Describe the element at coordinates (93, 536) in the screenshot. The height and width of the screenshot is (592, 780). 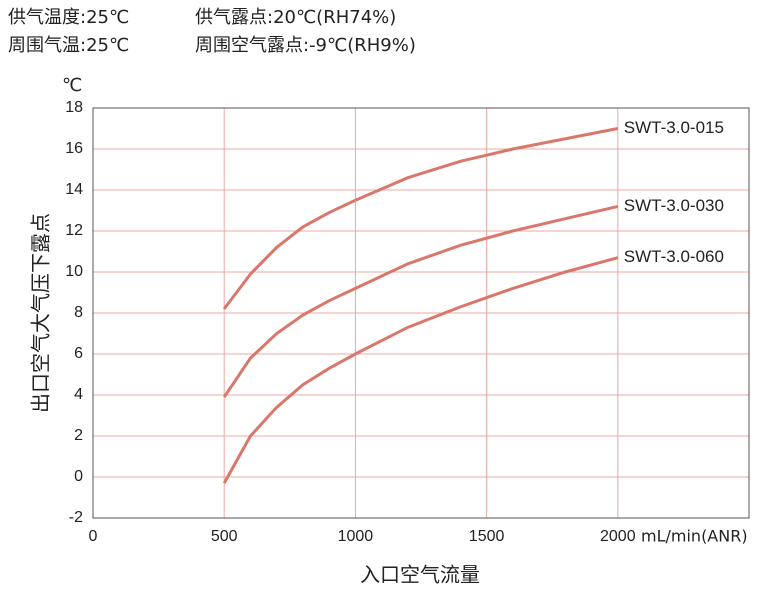
I see `x-tick-label: 0` at that location.